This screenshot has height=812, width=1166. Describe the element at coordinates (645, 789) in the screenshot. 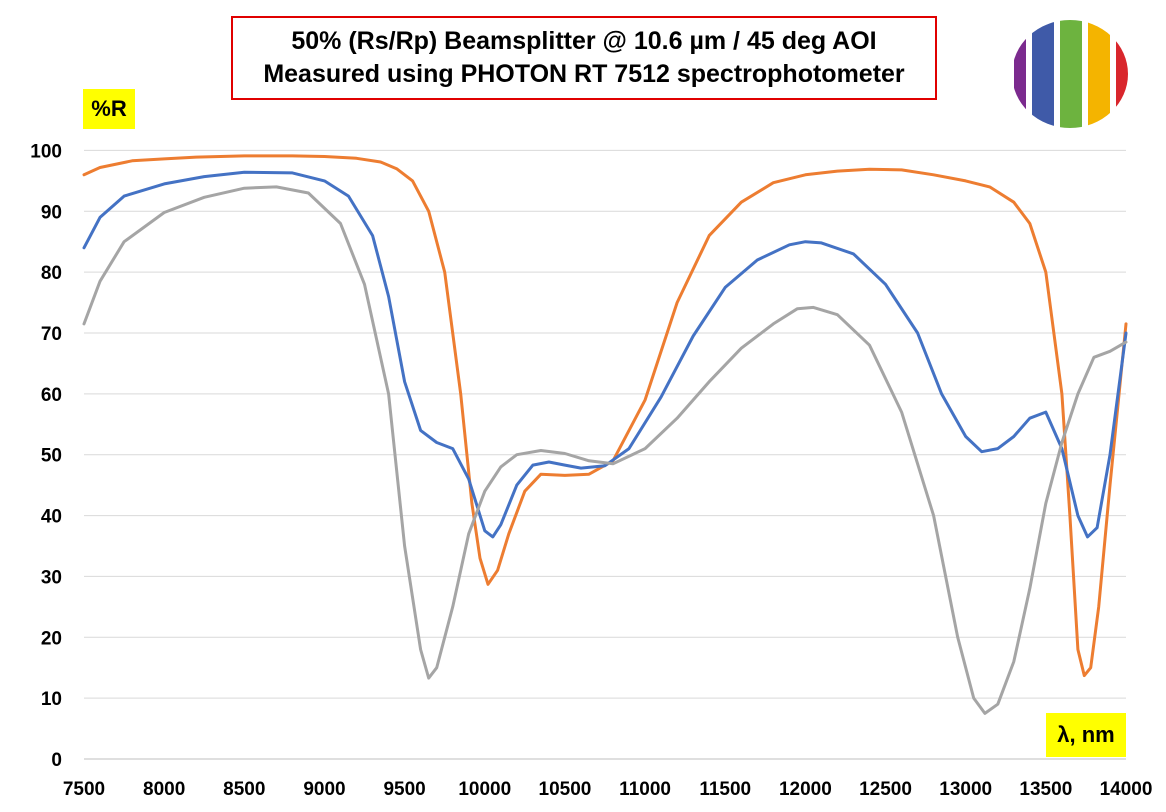

I see `x-tick-label: 11000` at that location.